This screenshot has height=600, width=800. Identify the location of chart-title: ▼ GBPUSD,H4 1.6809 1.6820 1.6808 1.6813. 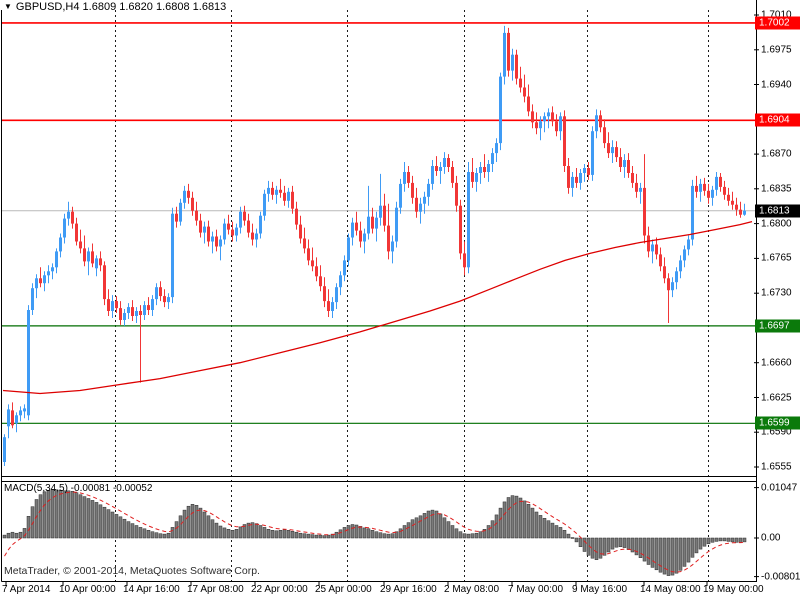
(115, 7).